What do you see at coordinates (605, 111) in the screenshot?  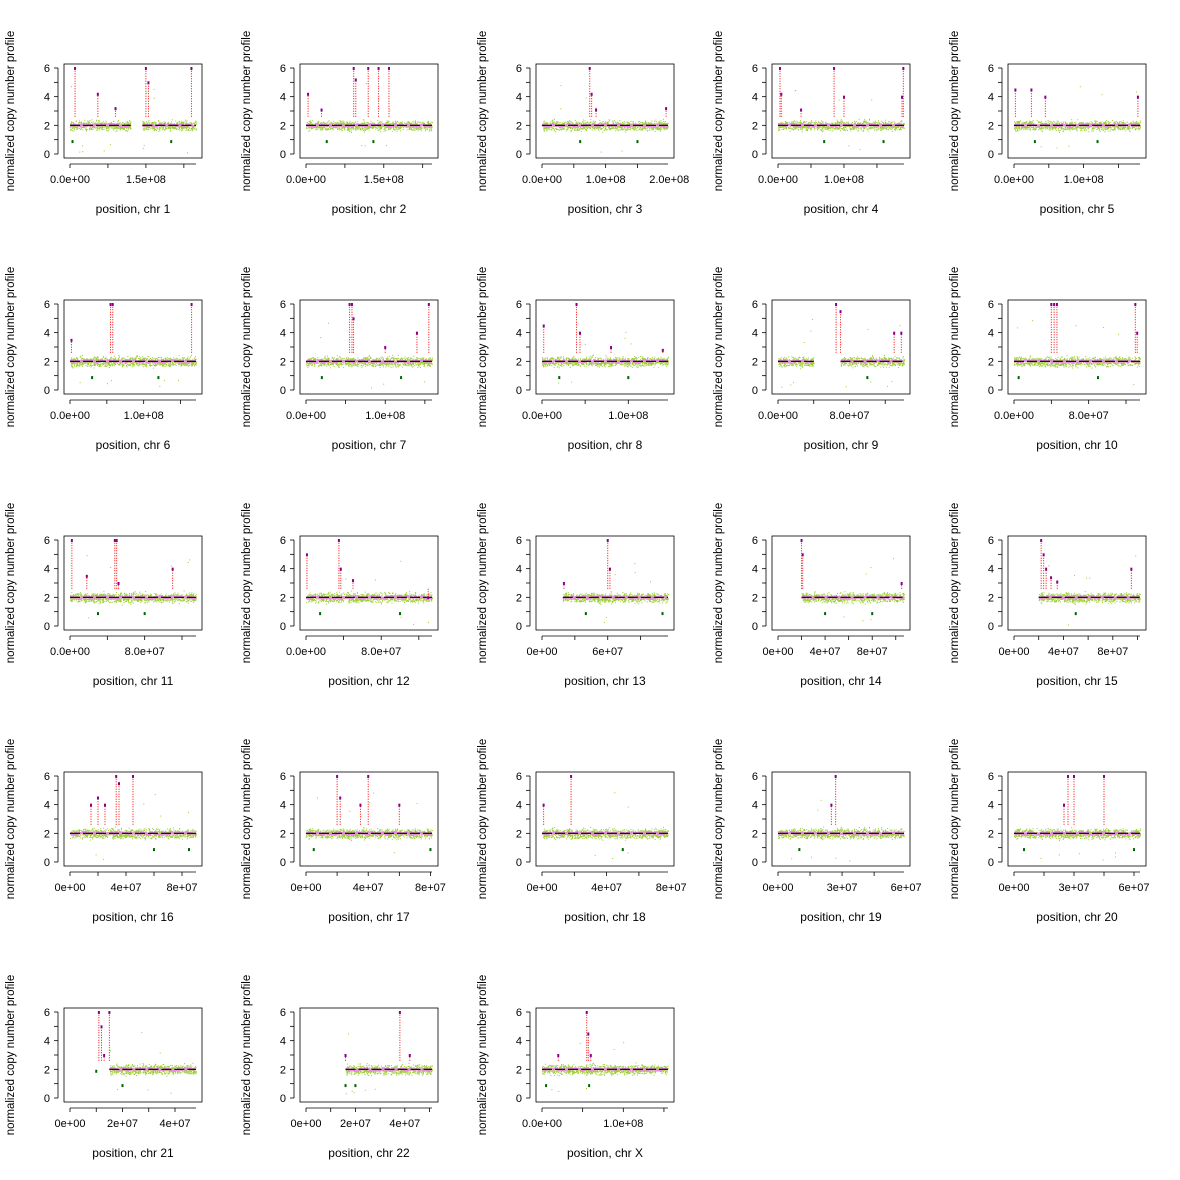 I see `plot-frame` at bounding box center [605, 111].